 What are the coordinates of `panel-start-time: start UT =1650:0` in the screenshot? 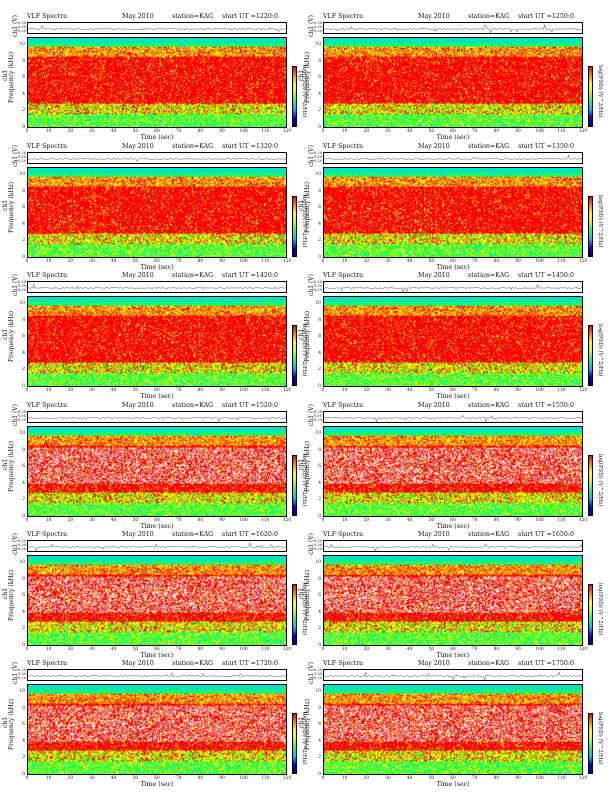 It's located at (546, 534).